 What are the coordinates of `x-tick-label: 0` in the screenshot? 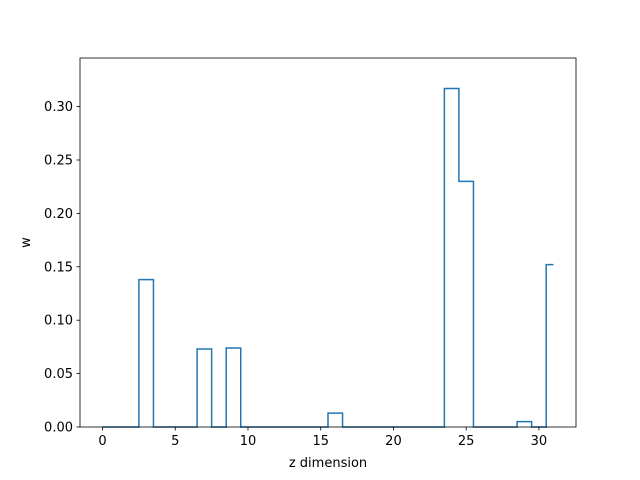 It's located at (102, 441).